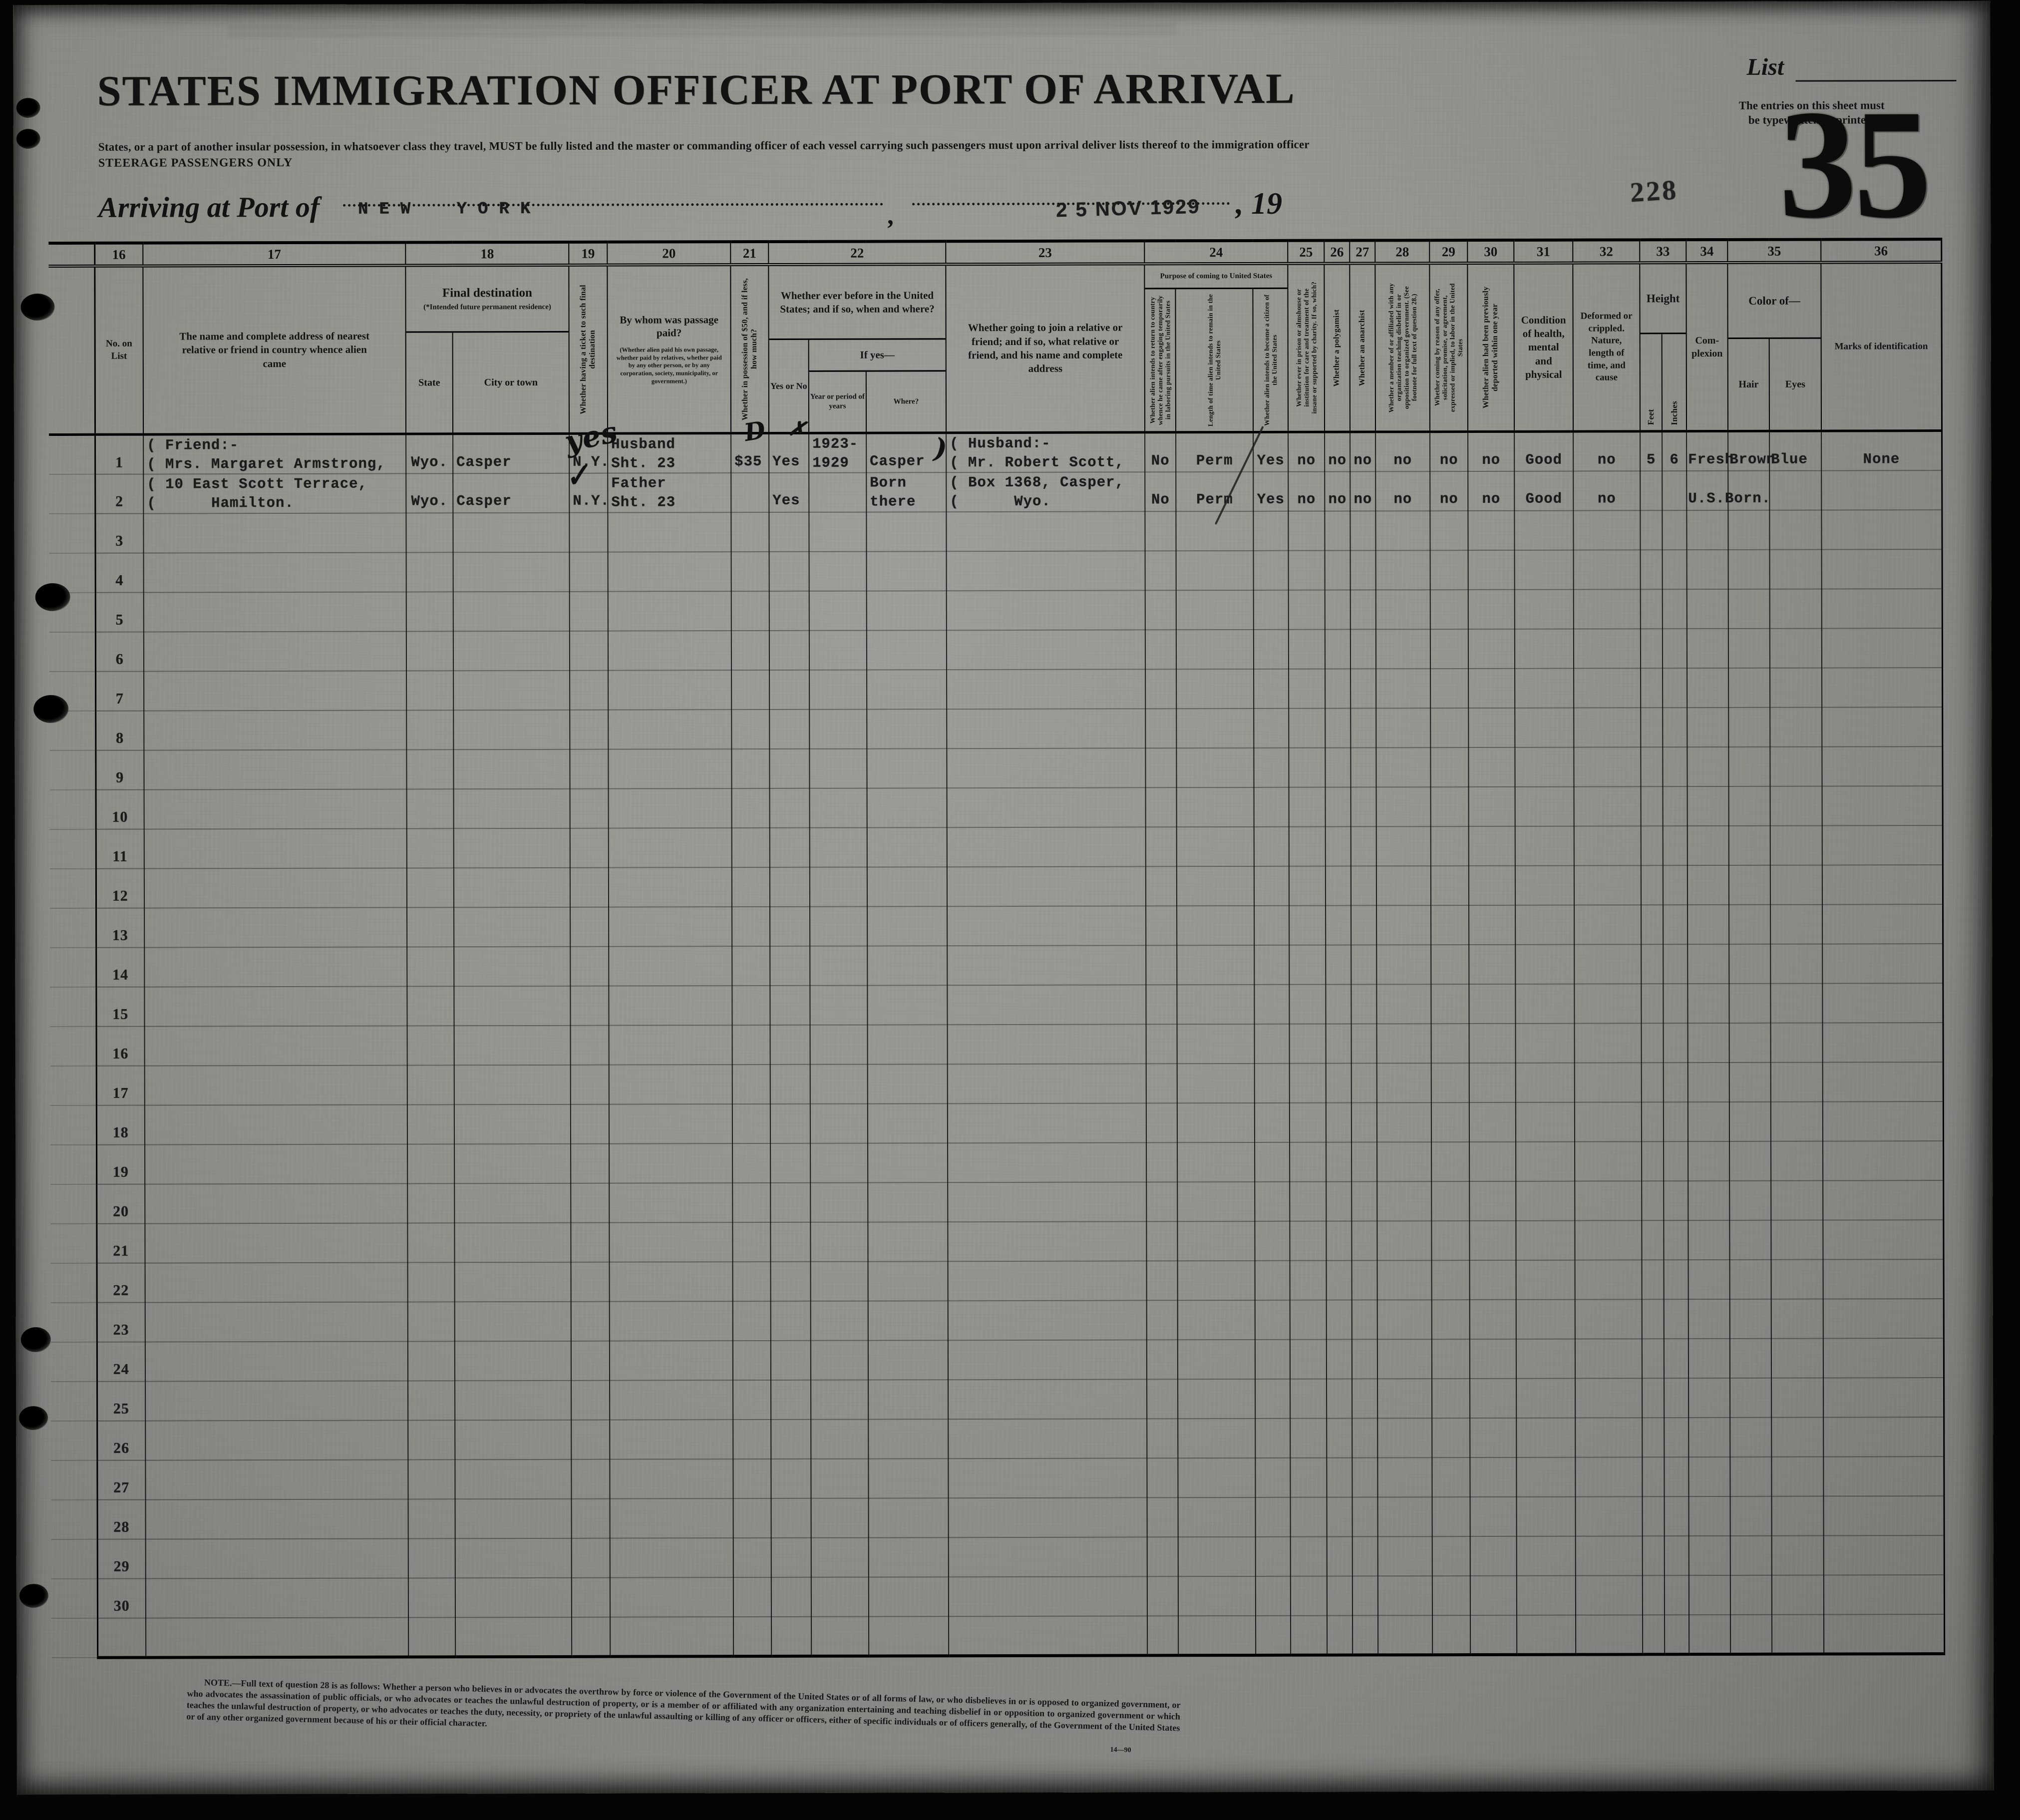 The image size is (2020, 1820). What do you see at coordinates (1364, 925) in the screenshot?
I see `cell-anarchist` at bounding box center [1364, 925].